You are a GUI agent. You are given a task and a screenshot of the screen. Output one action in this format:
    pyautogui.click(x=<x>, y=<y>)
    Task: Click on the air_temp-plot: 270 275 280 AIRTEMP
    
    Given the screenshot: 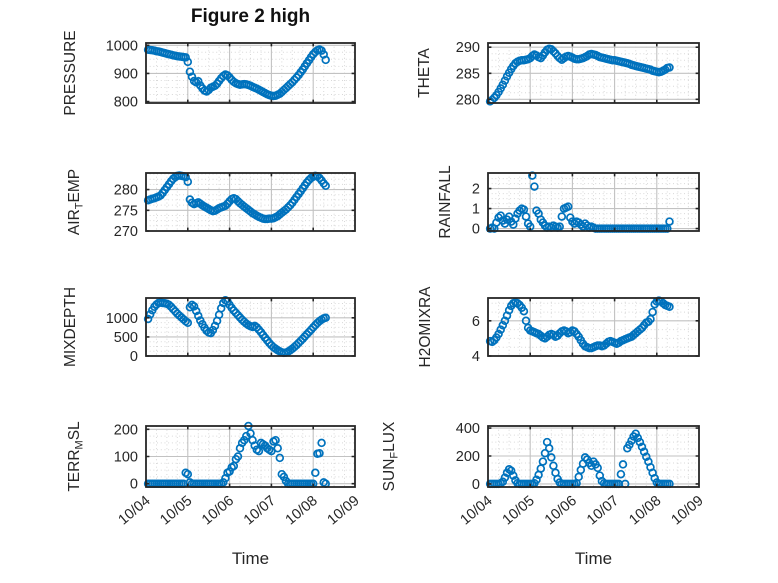 What is the action you would take?
    pyautogui.click(x=211, y=204)
    